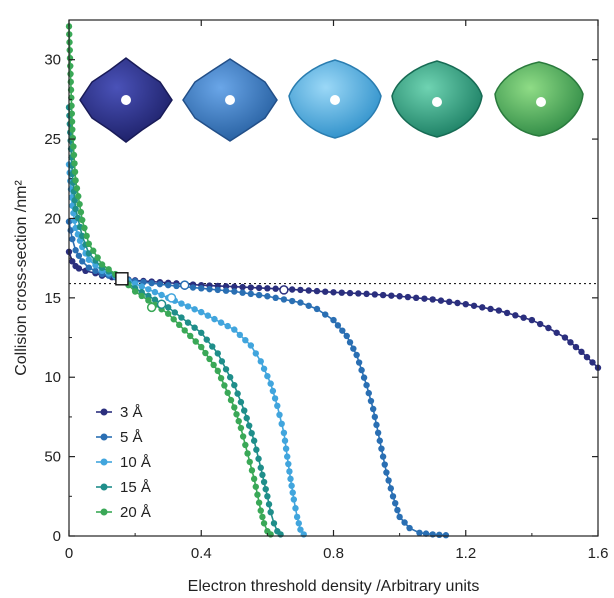  I want to click on y-tick-label: 50, so click(52, 457).